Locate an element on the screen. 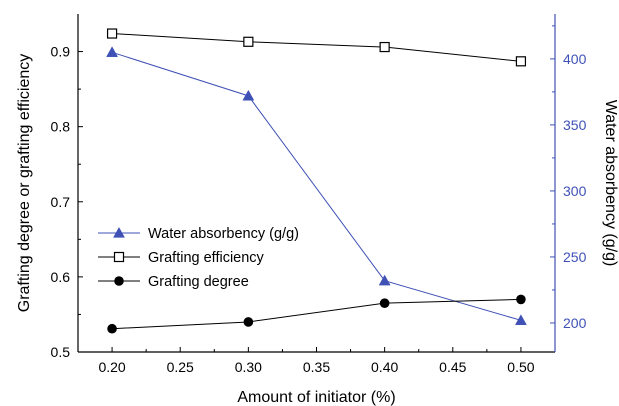  legend-water-absorbency-g-g-label: Water absorbency (g/g) is located at coordinates (223, 234).